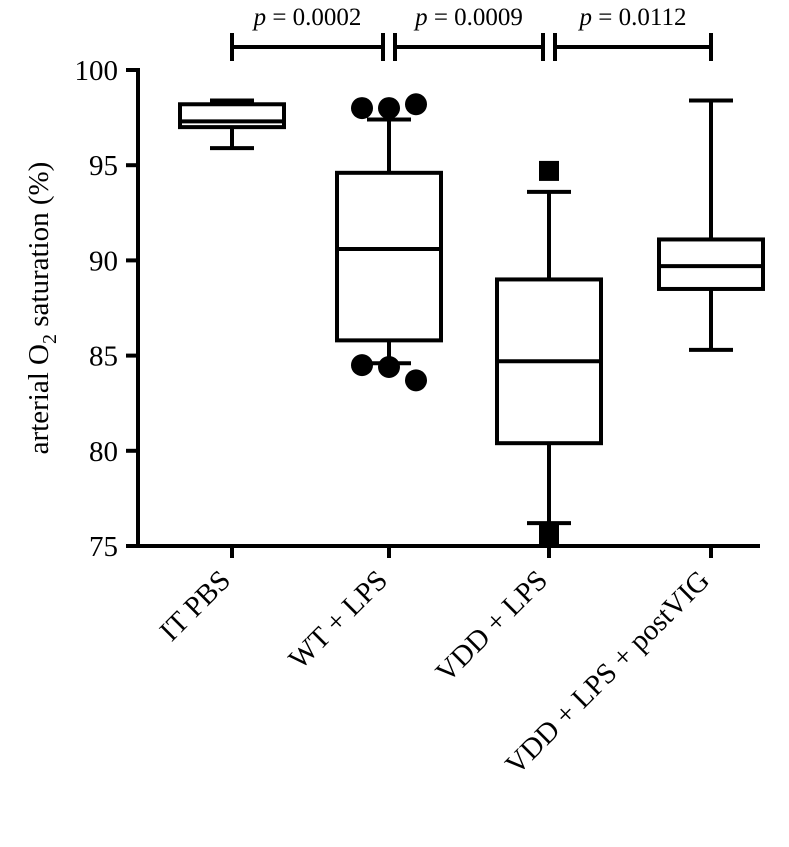 The image size is (789, 847). I want to click on p-value-text: = 0.0002, so click(313, 17).